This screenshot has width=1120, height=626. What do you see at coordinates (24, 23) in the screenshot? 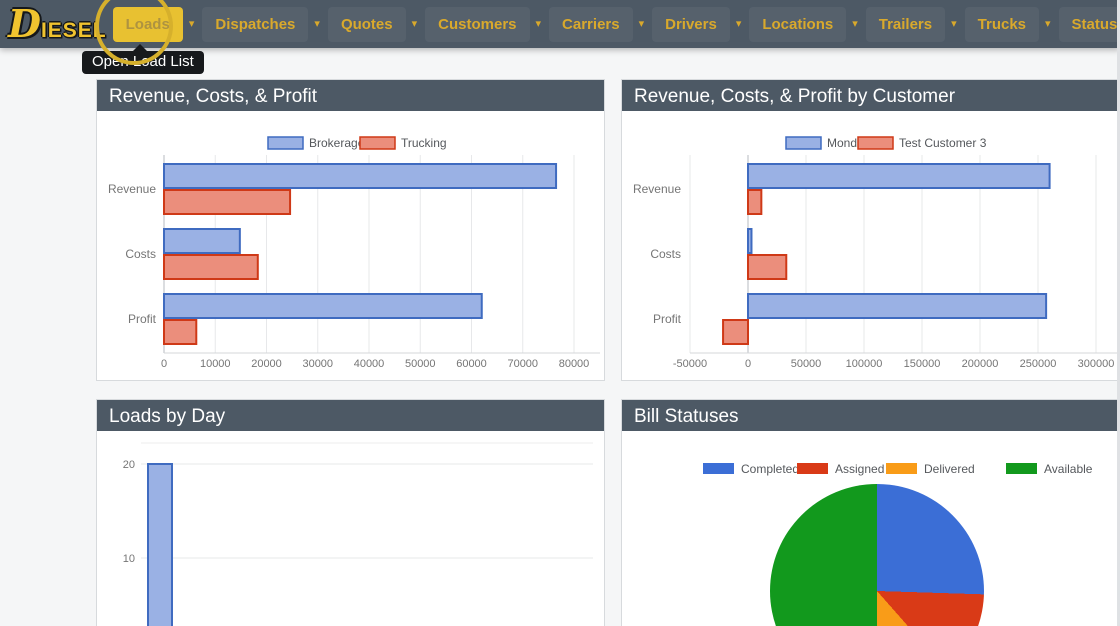
I see `brand-logo-d: D` at bounding box center [24, 23].